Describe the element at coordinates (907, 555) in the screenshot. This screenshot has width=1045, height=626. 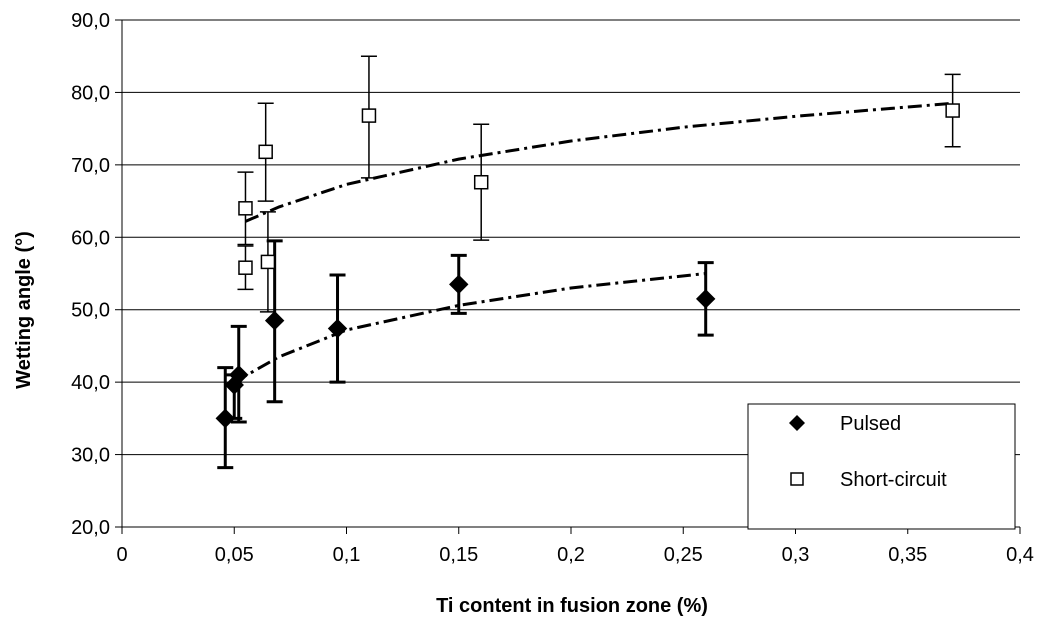
I see `x-tick-label: 0,35` at that location.